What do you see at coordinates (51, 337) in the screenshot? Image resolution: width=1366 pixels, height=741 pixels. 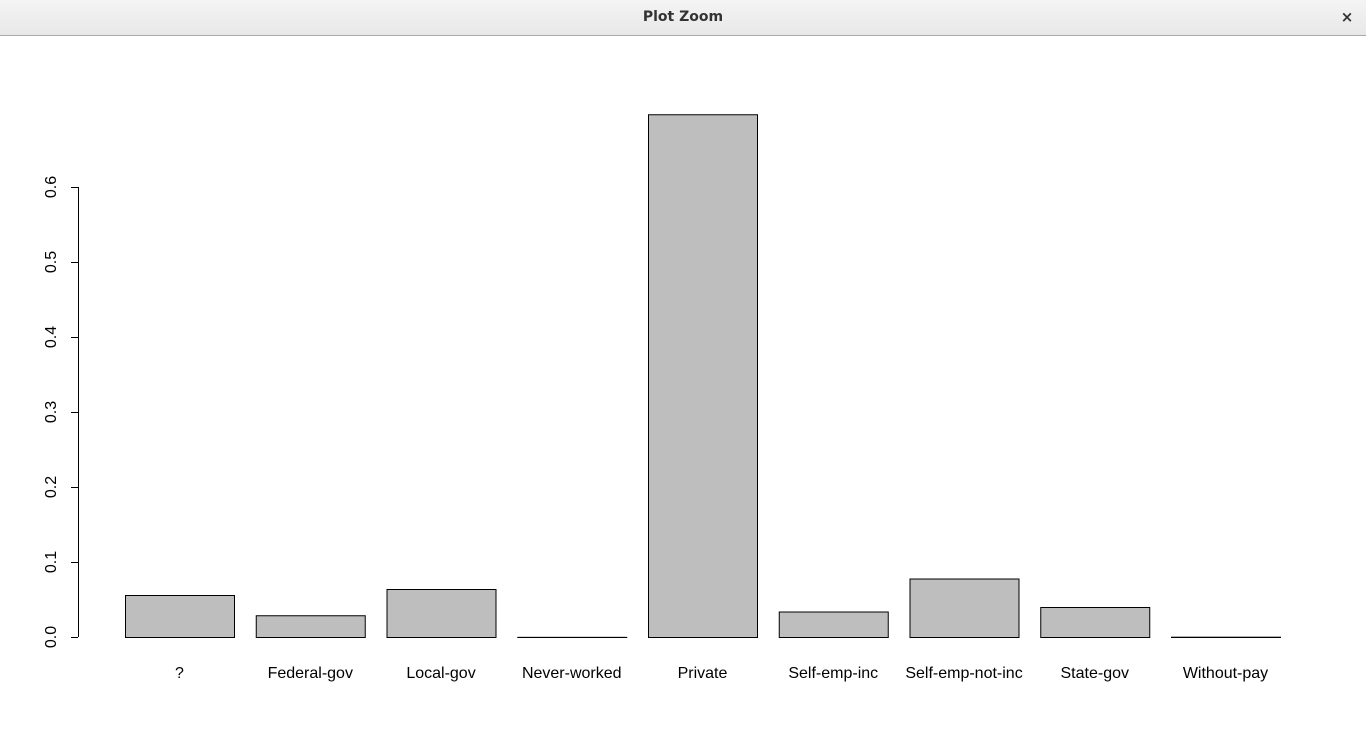 I see `y-tick-label: 0.4` at bounding box center [51, 337].